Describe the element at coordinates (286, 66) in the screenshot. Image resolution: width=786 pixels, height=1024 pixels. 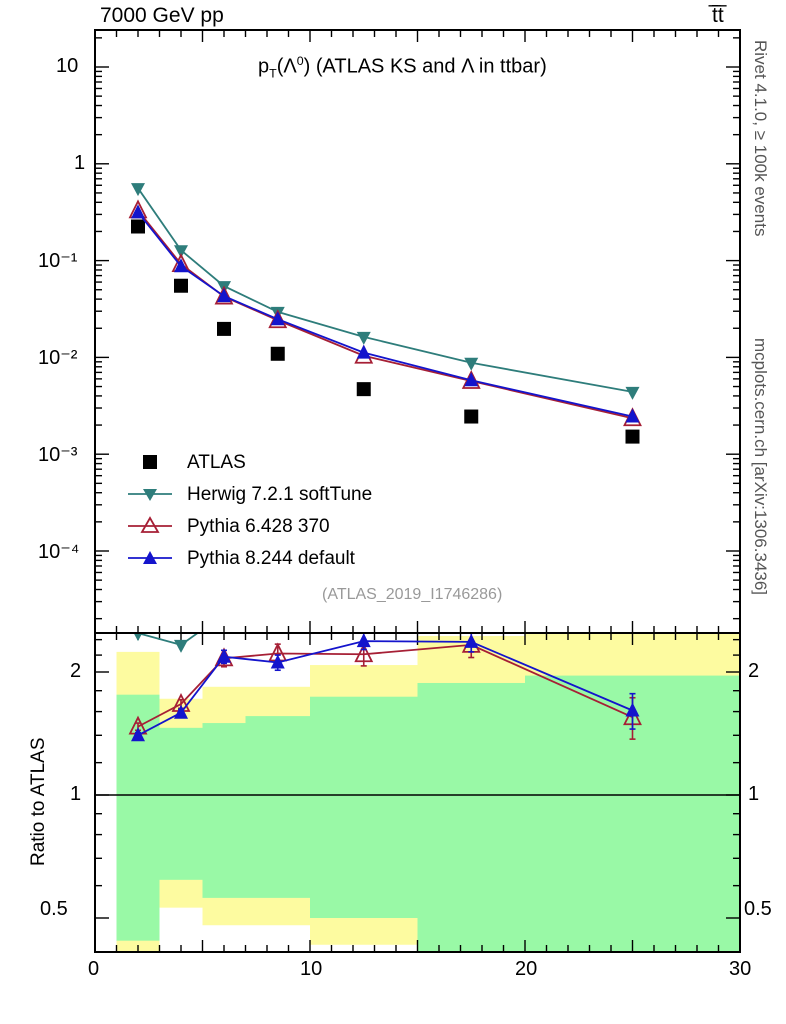
I see `title-lambda: (Λ` at that location.